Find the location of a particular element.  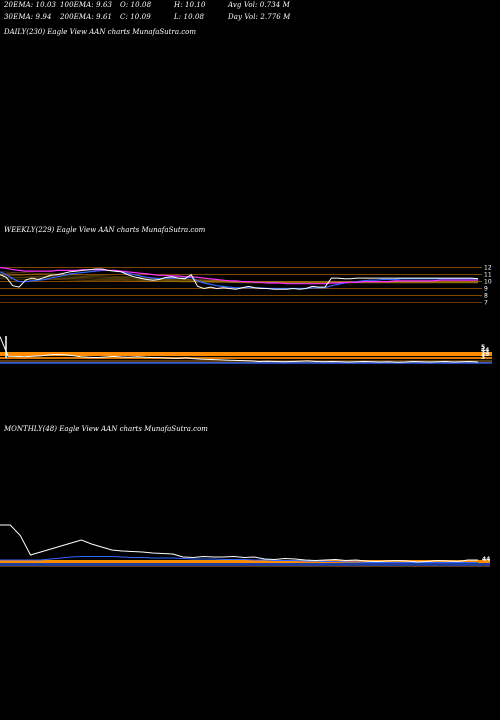

monthly-ema-blue-line is located at coordinates (239, 559).